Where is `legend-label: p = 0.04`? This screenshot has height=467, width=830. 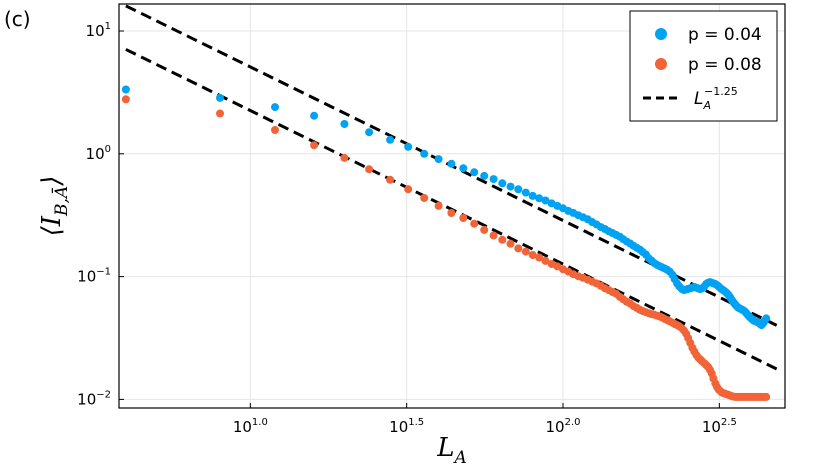 legend-label: p = 0.04 is located at coordinates (725, 35).